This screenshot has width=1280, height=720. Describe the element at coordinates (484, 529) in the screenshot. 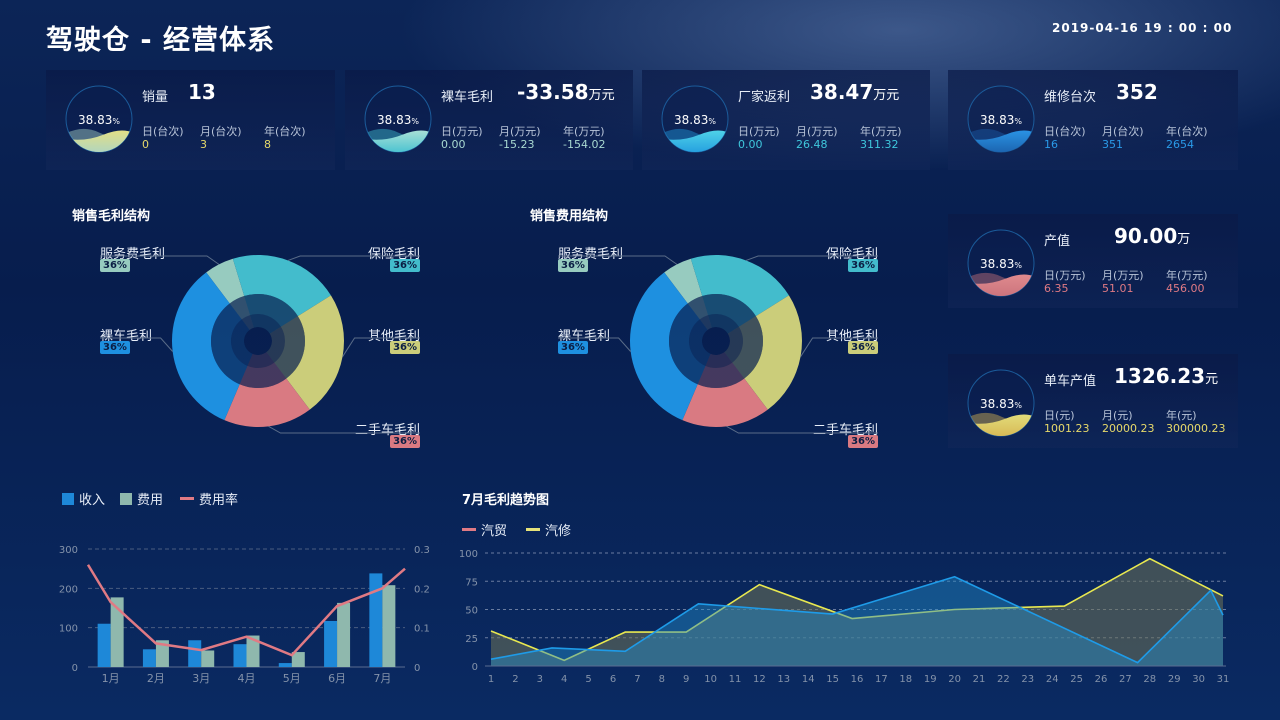

I see `legend-qimao: 汽贸` at that location.